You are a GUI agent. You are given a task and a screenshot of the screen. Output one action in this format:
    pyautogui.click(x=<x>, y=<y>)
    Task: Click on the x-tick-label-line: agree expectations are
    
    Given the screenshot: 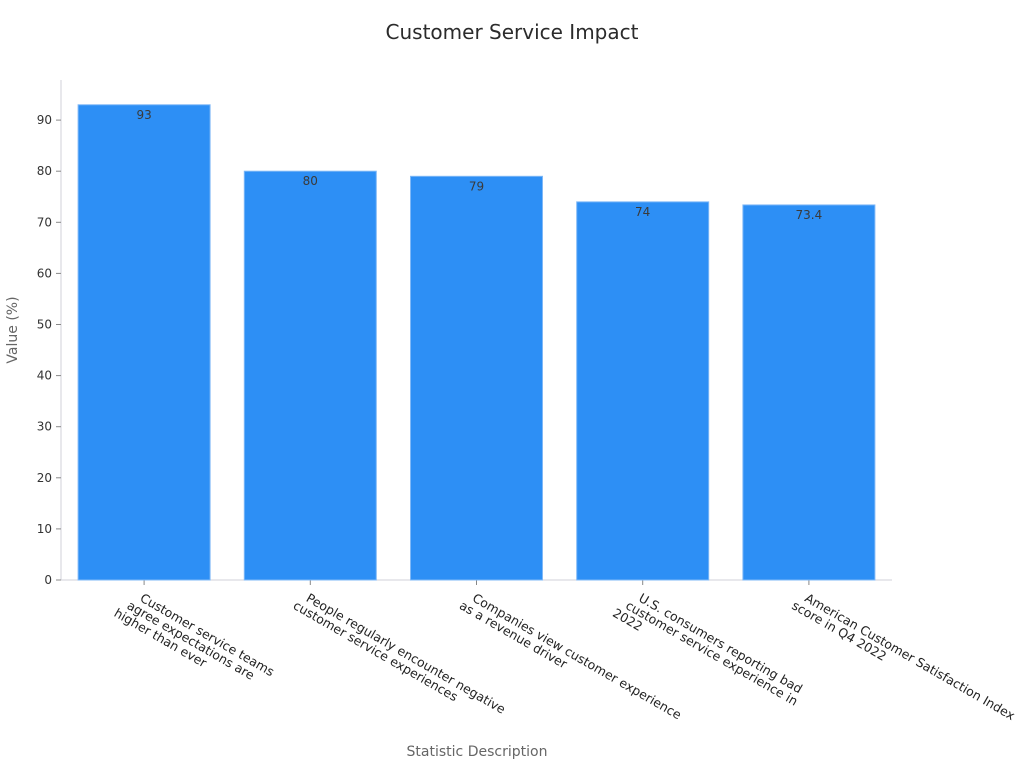 What is the action you would take?
    pyautogui.click(x=191, y=640)
    